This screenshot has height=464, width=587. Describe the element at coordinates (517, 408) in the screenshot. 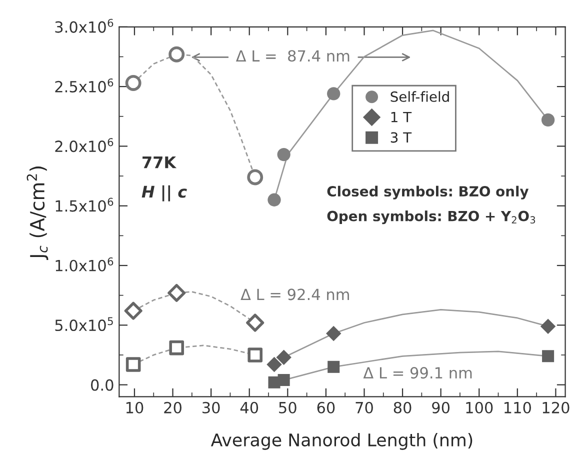

I see `x-tick-label: 110` at that location.